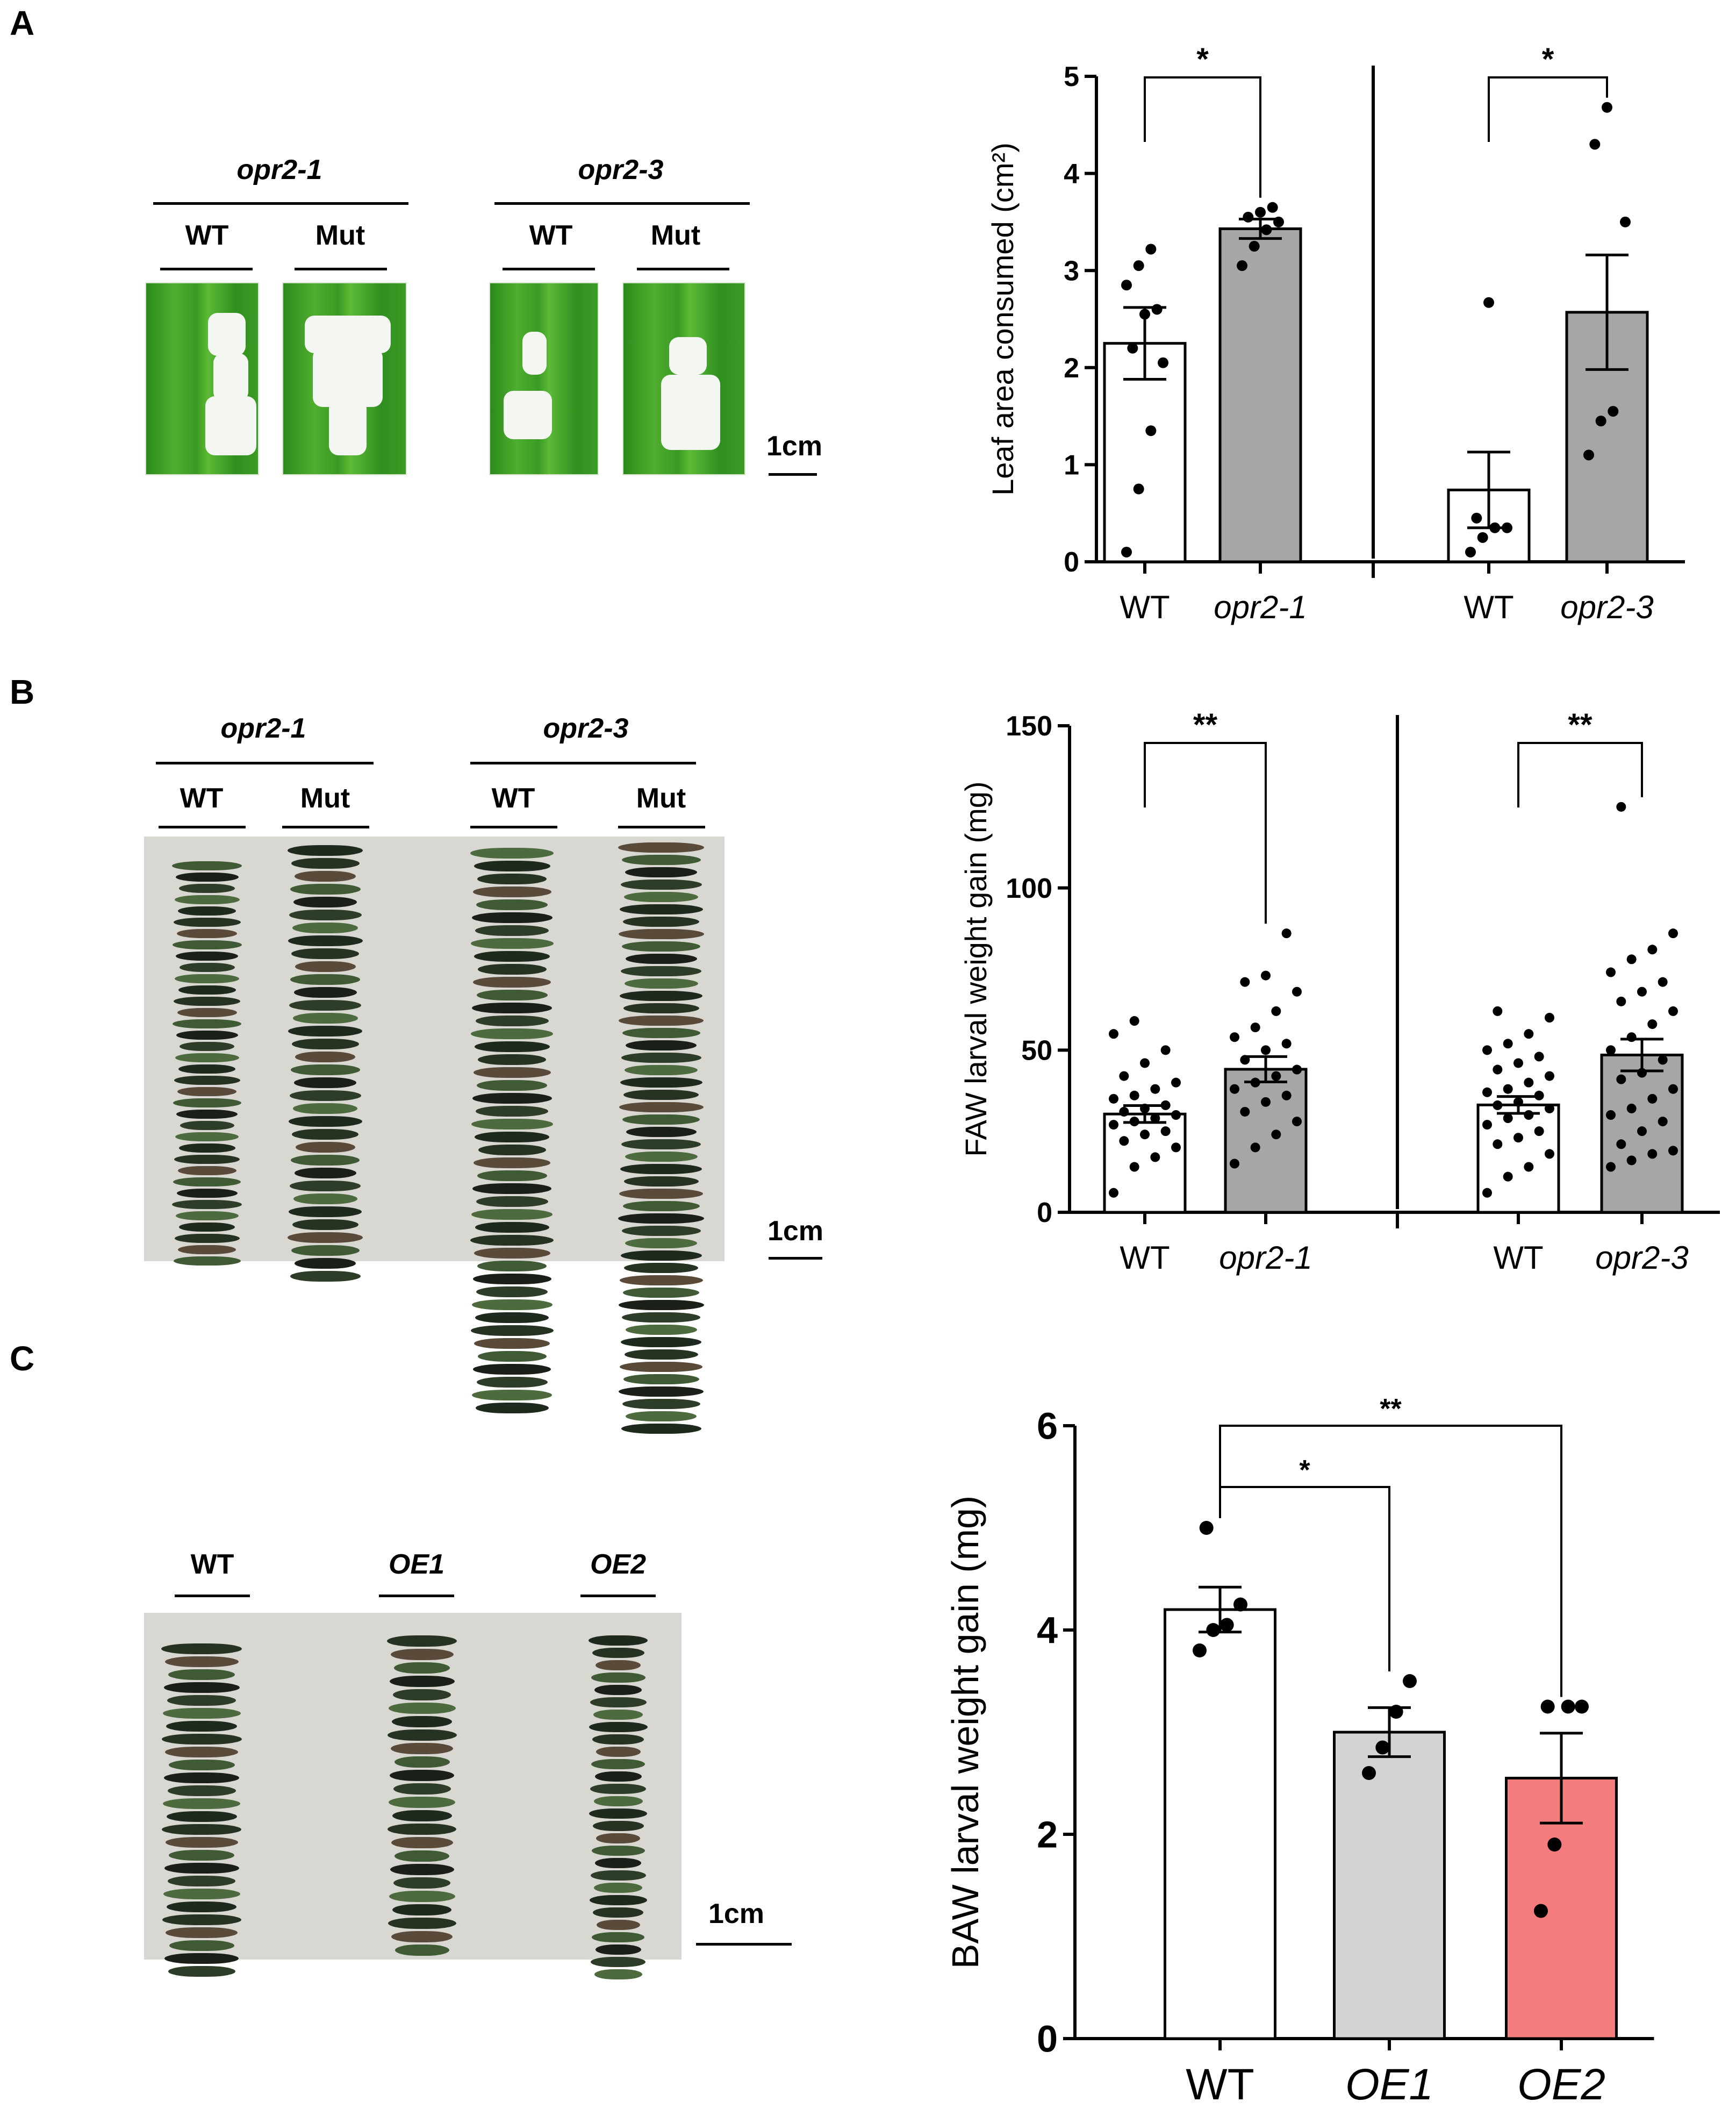 The height and width of the screenshot is (2116, 1736). I want to click on label-oe1: OE1, so click(416, 1564).